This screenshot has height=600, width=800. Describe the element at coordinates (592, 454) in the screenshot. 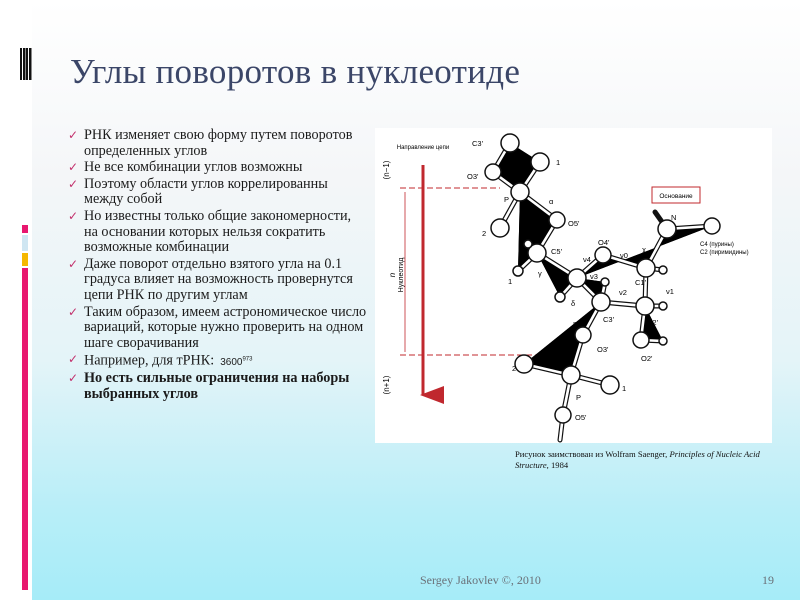

I see `caption-text: Рисунок заимствован из Wolfram Saenger,` at that location.